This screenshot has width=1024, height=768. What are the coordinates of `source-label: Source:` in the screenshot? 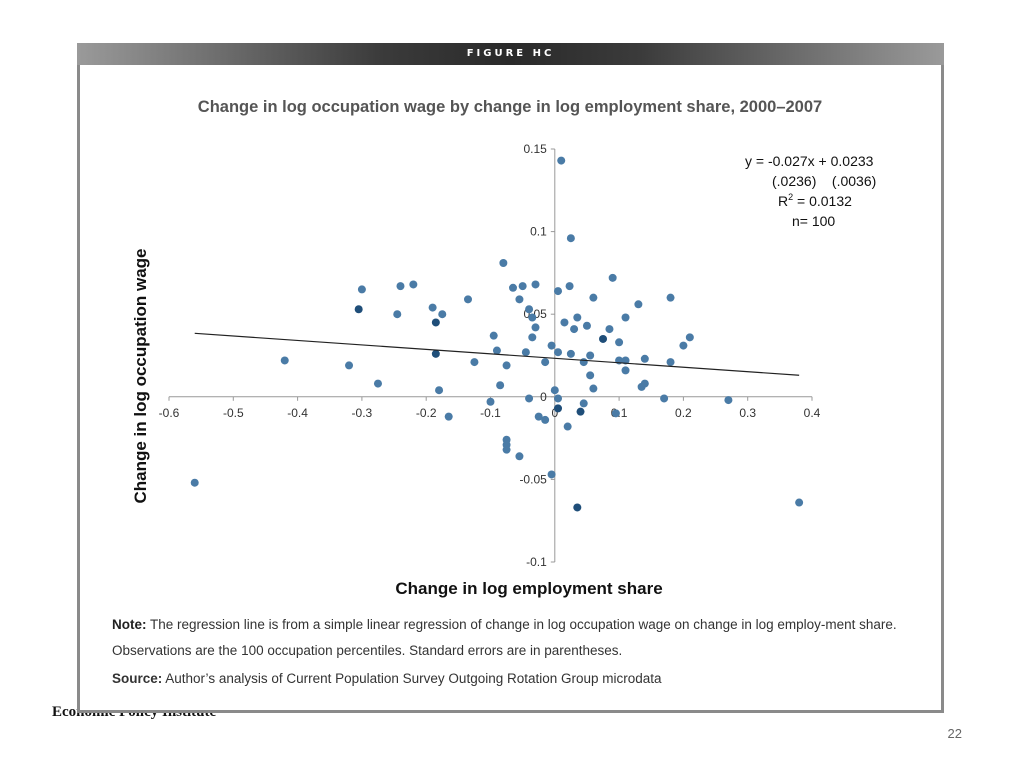 It's located at (137, 678).